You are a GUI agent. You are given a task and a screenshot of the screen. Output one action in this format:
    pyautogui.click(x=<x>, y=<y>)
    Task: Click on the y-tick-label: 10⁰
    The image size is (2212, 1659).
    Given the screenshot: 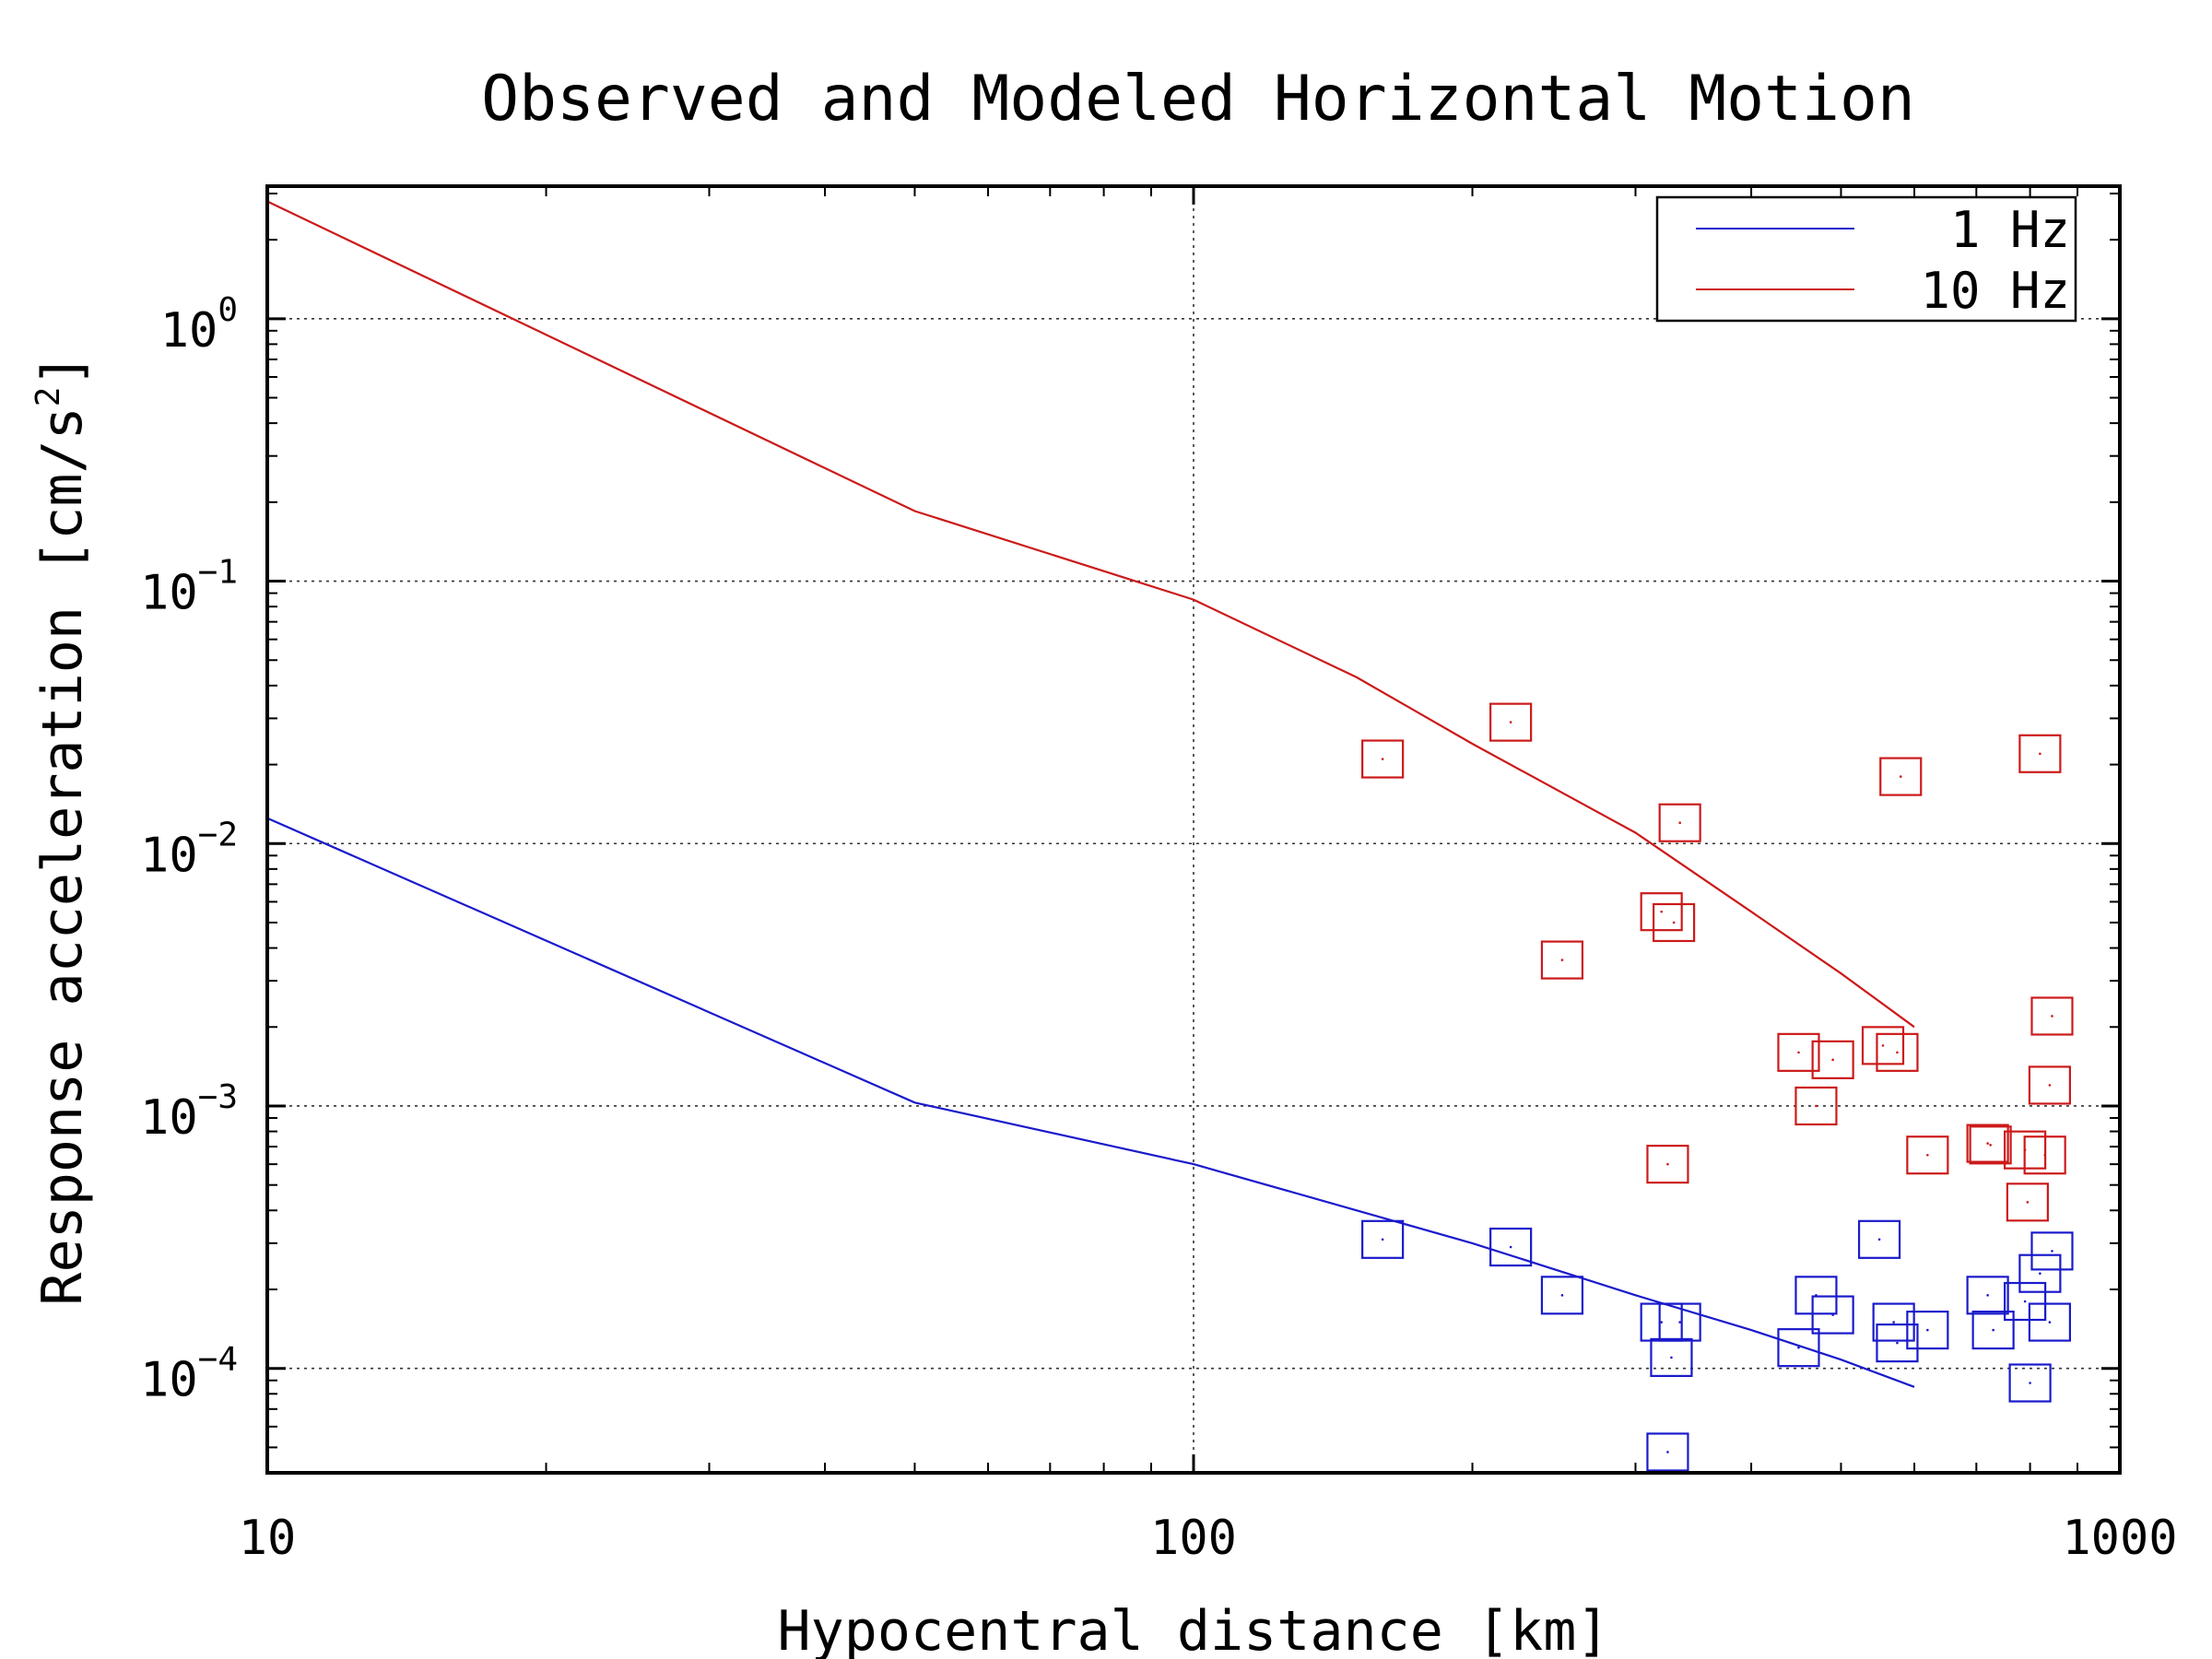 What is the action you would take?
    pyautogui.click(x=199, y=325)
    